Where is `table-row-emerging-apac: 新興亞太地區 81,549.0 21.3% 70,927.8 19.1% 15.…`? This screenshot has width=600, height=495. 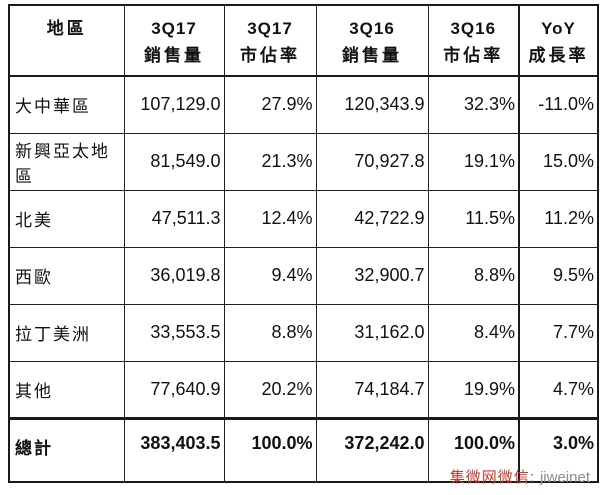
table-row-emerging-apac: 新興亞太地區 81,549.0 21.3% 70,927.8 19.1% 15.… is located at coordinates (303, 161).